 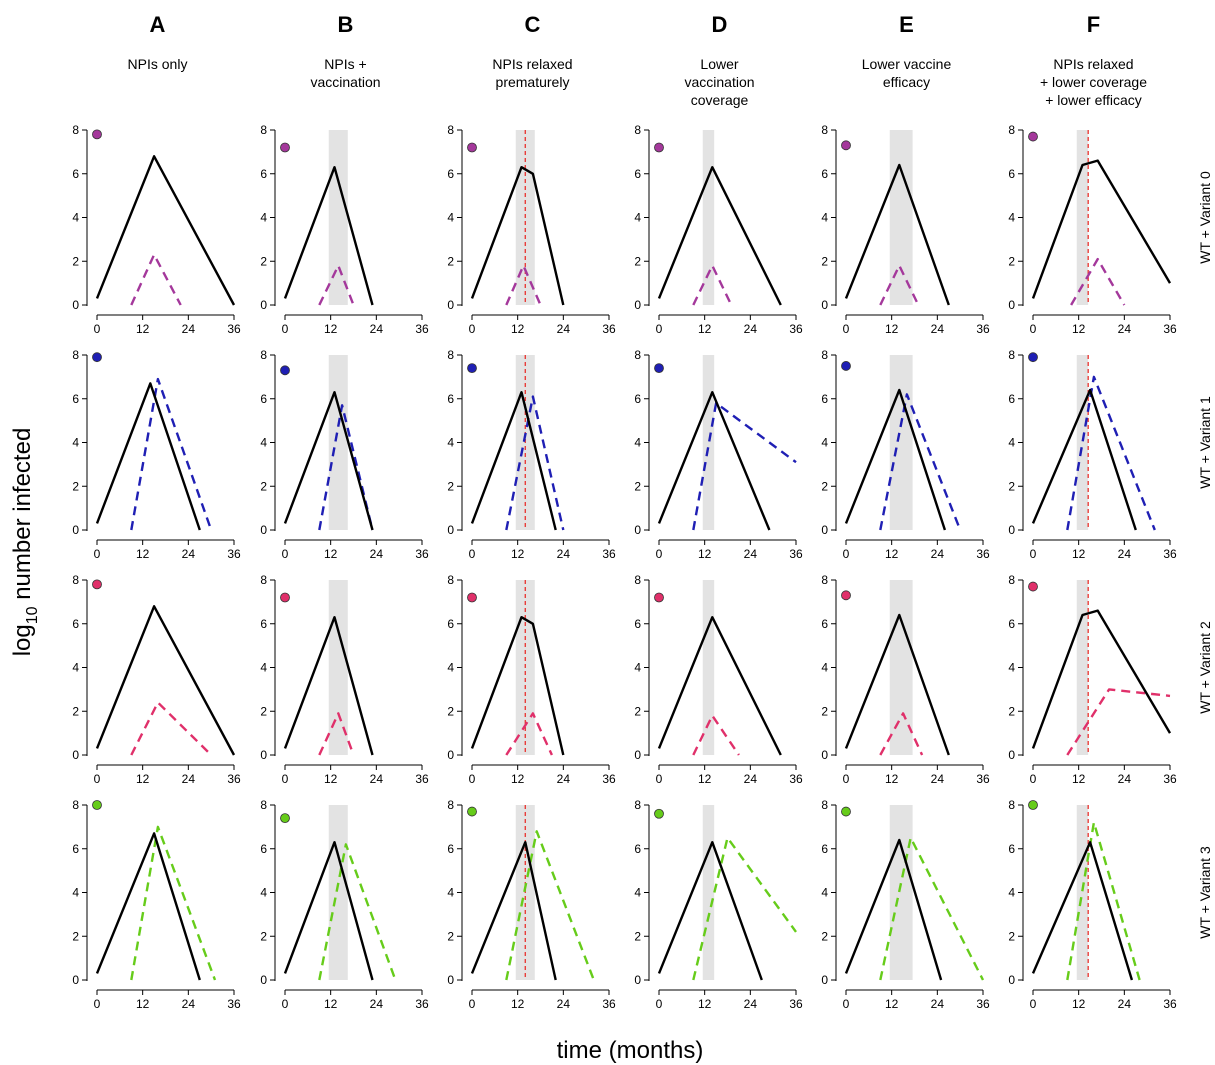 What do you see at coordinates (75, 668) in the screenshot?
I see `y-tick-label-a-2-4: 4` at bounding box center [75, 668].